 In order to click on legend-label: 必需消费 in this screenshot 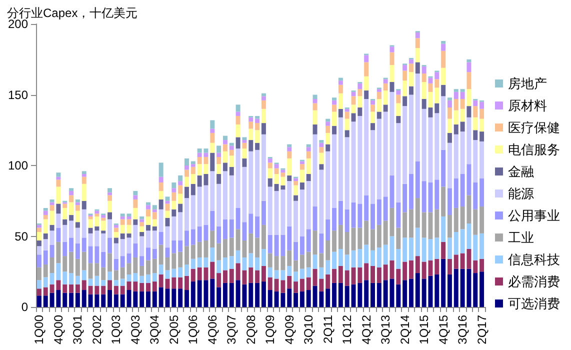, I will do `click(534, 281)`.